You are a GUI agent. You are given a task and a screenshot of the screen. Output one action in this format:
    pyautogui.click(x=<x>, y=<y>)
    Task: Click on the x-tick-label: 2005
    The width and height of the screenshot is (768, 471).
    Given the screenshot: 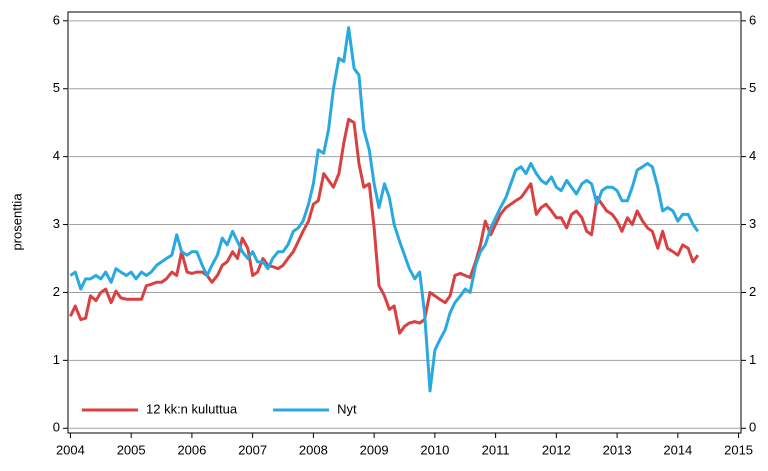 What is the action you would take?
    pyautogui.click(x=131, y=449)
    